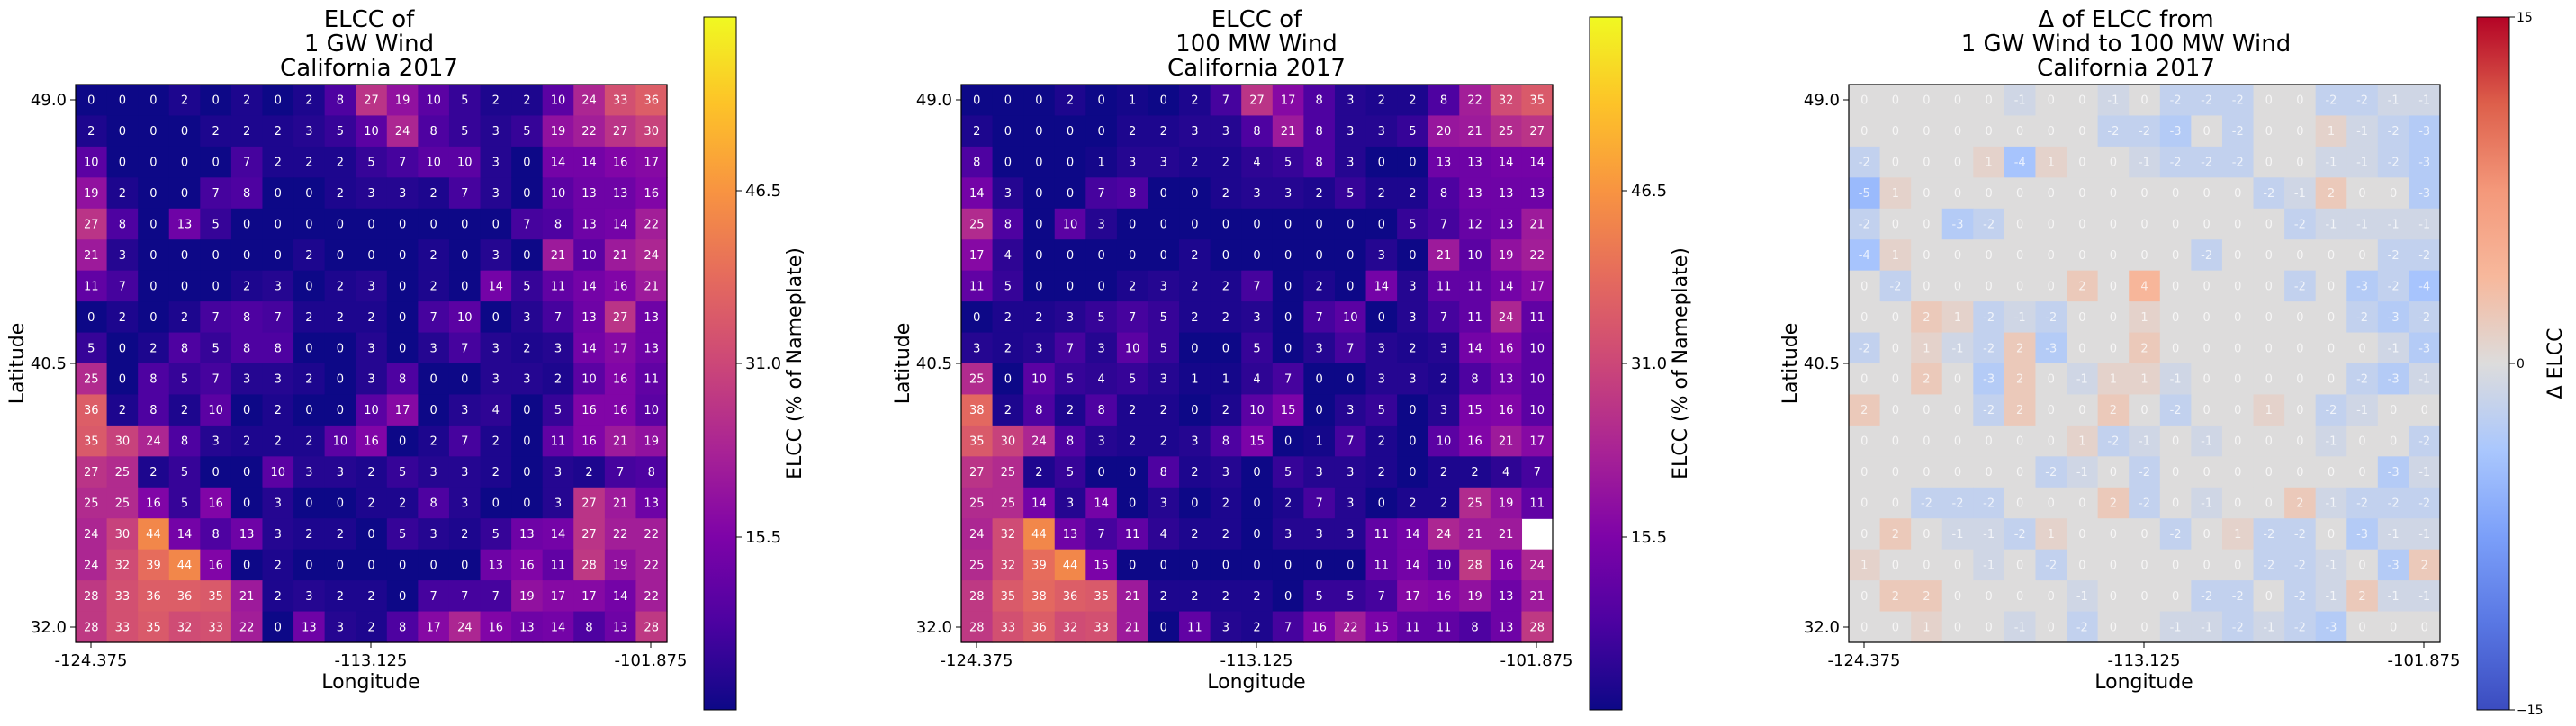 The width and height of the screenshot is (2576, 726). I want to click on heatmap-cell-label: 15, so click(1382, 627).